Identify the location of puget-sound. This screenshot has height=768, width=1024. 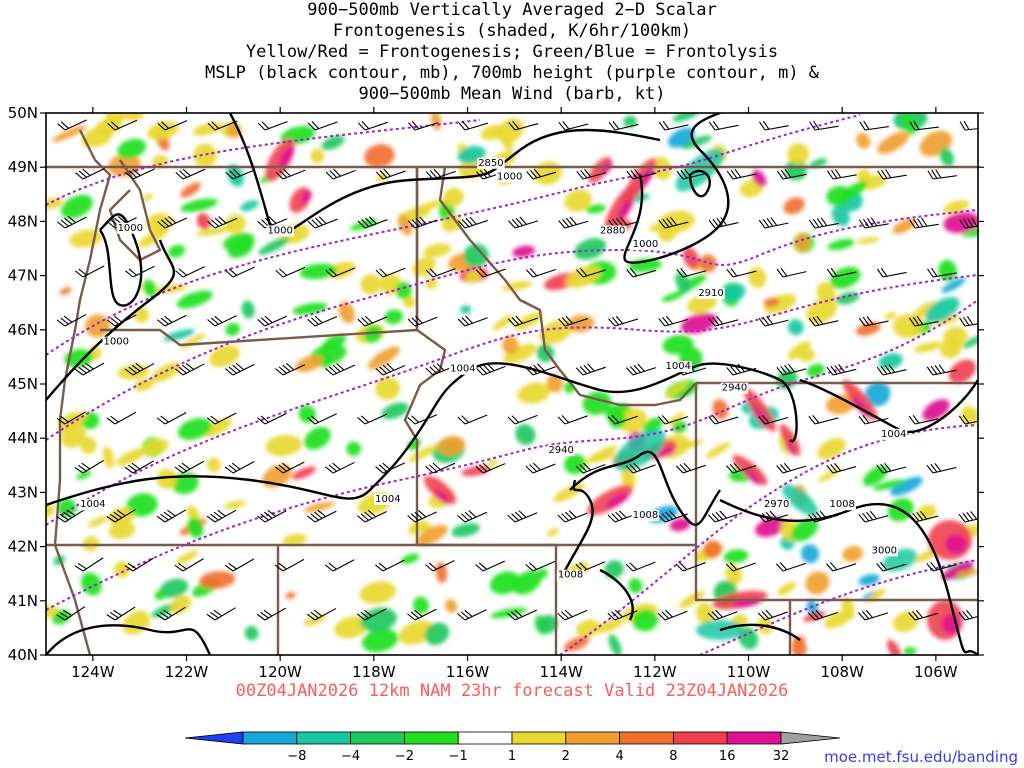
(135, 210).